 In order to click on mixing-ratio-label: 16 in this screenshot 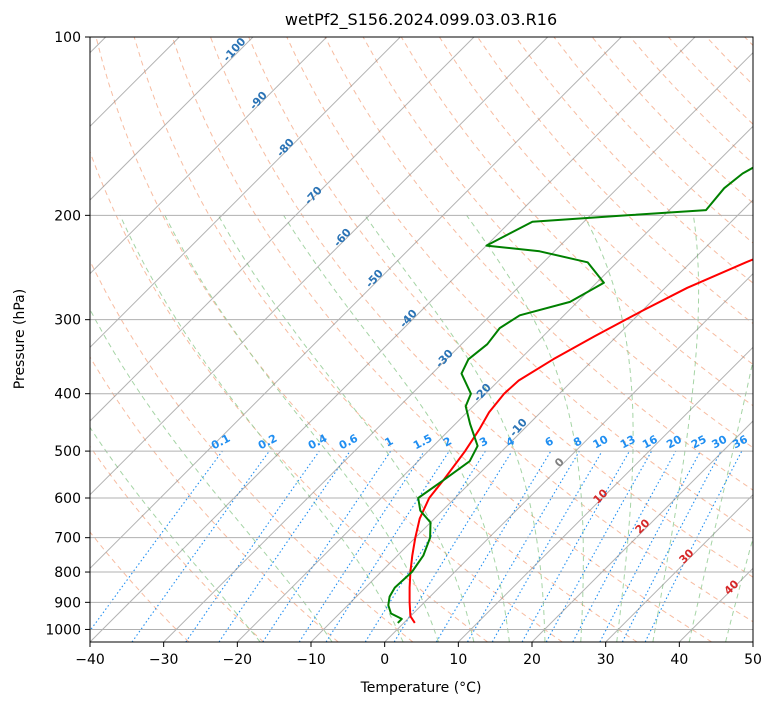, I will do `click(650, 442)`.